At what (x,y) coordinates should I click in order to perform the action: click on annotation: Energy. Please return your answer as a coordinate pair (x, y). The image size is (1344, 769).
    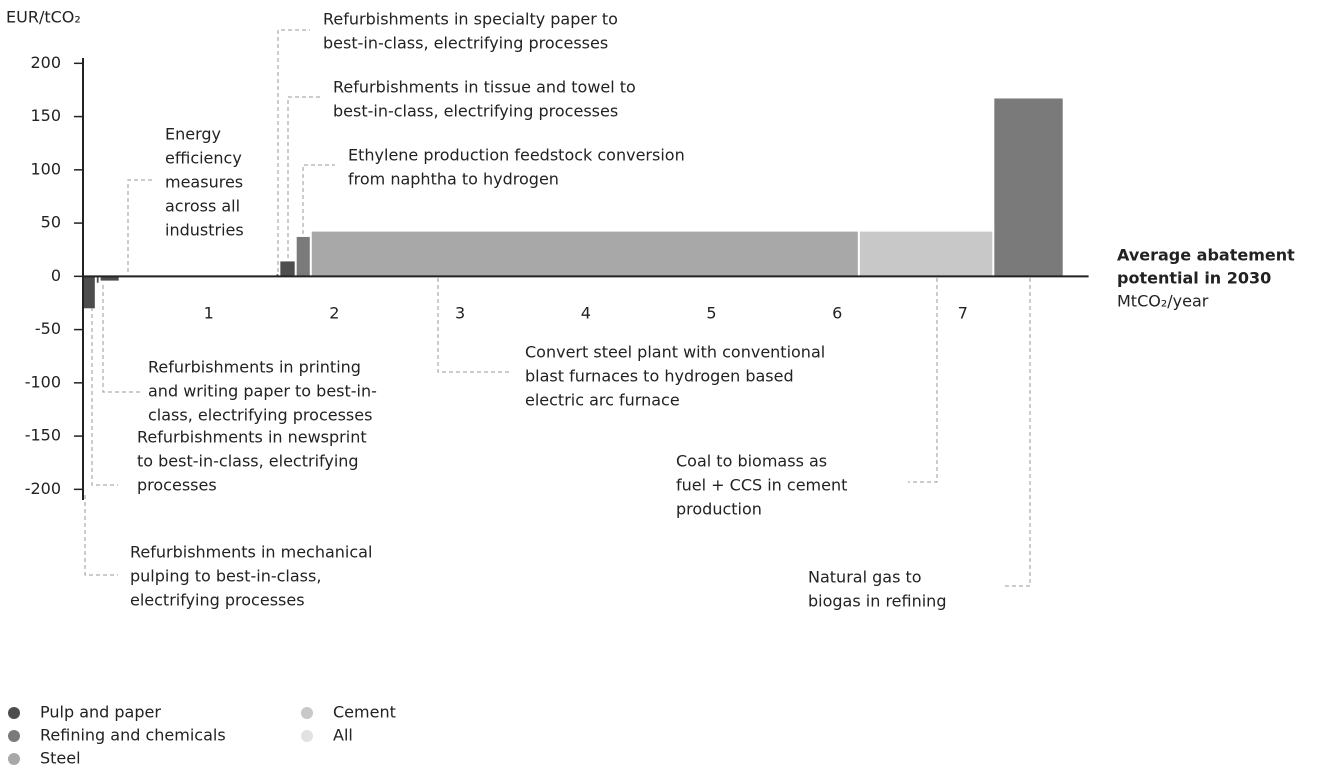
    Looking at the image, I should click on (193, 134).